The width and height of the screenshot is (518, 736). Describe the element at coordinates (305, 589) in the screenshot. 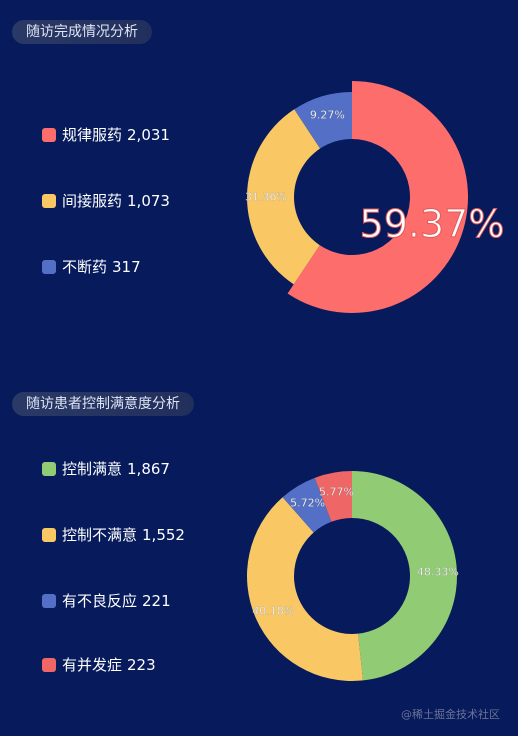

I see `donut-slice-unsatisfied` at that location.